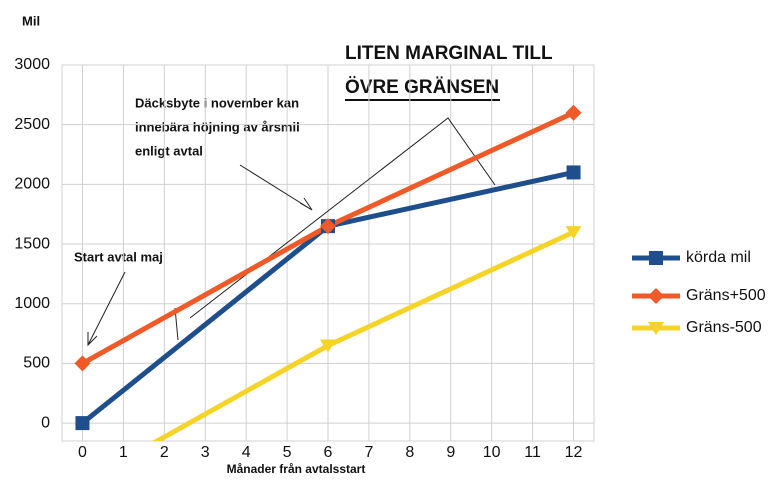  What do you see at coordinates (246, 452) in the screenshot?
I see `x-tick-label: 4` at bounding box center [246, 452].